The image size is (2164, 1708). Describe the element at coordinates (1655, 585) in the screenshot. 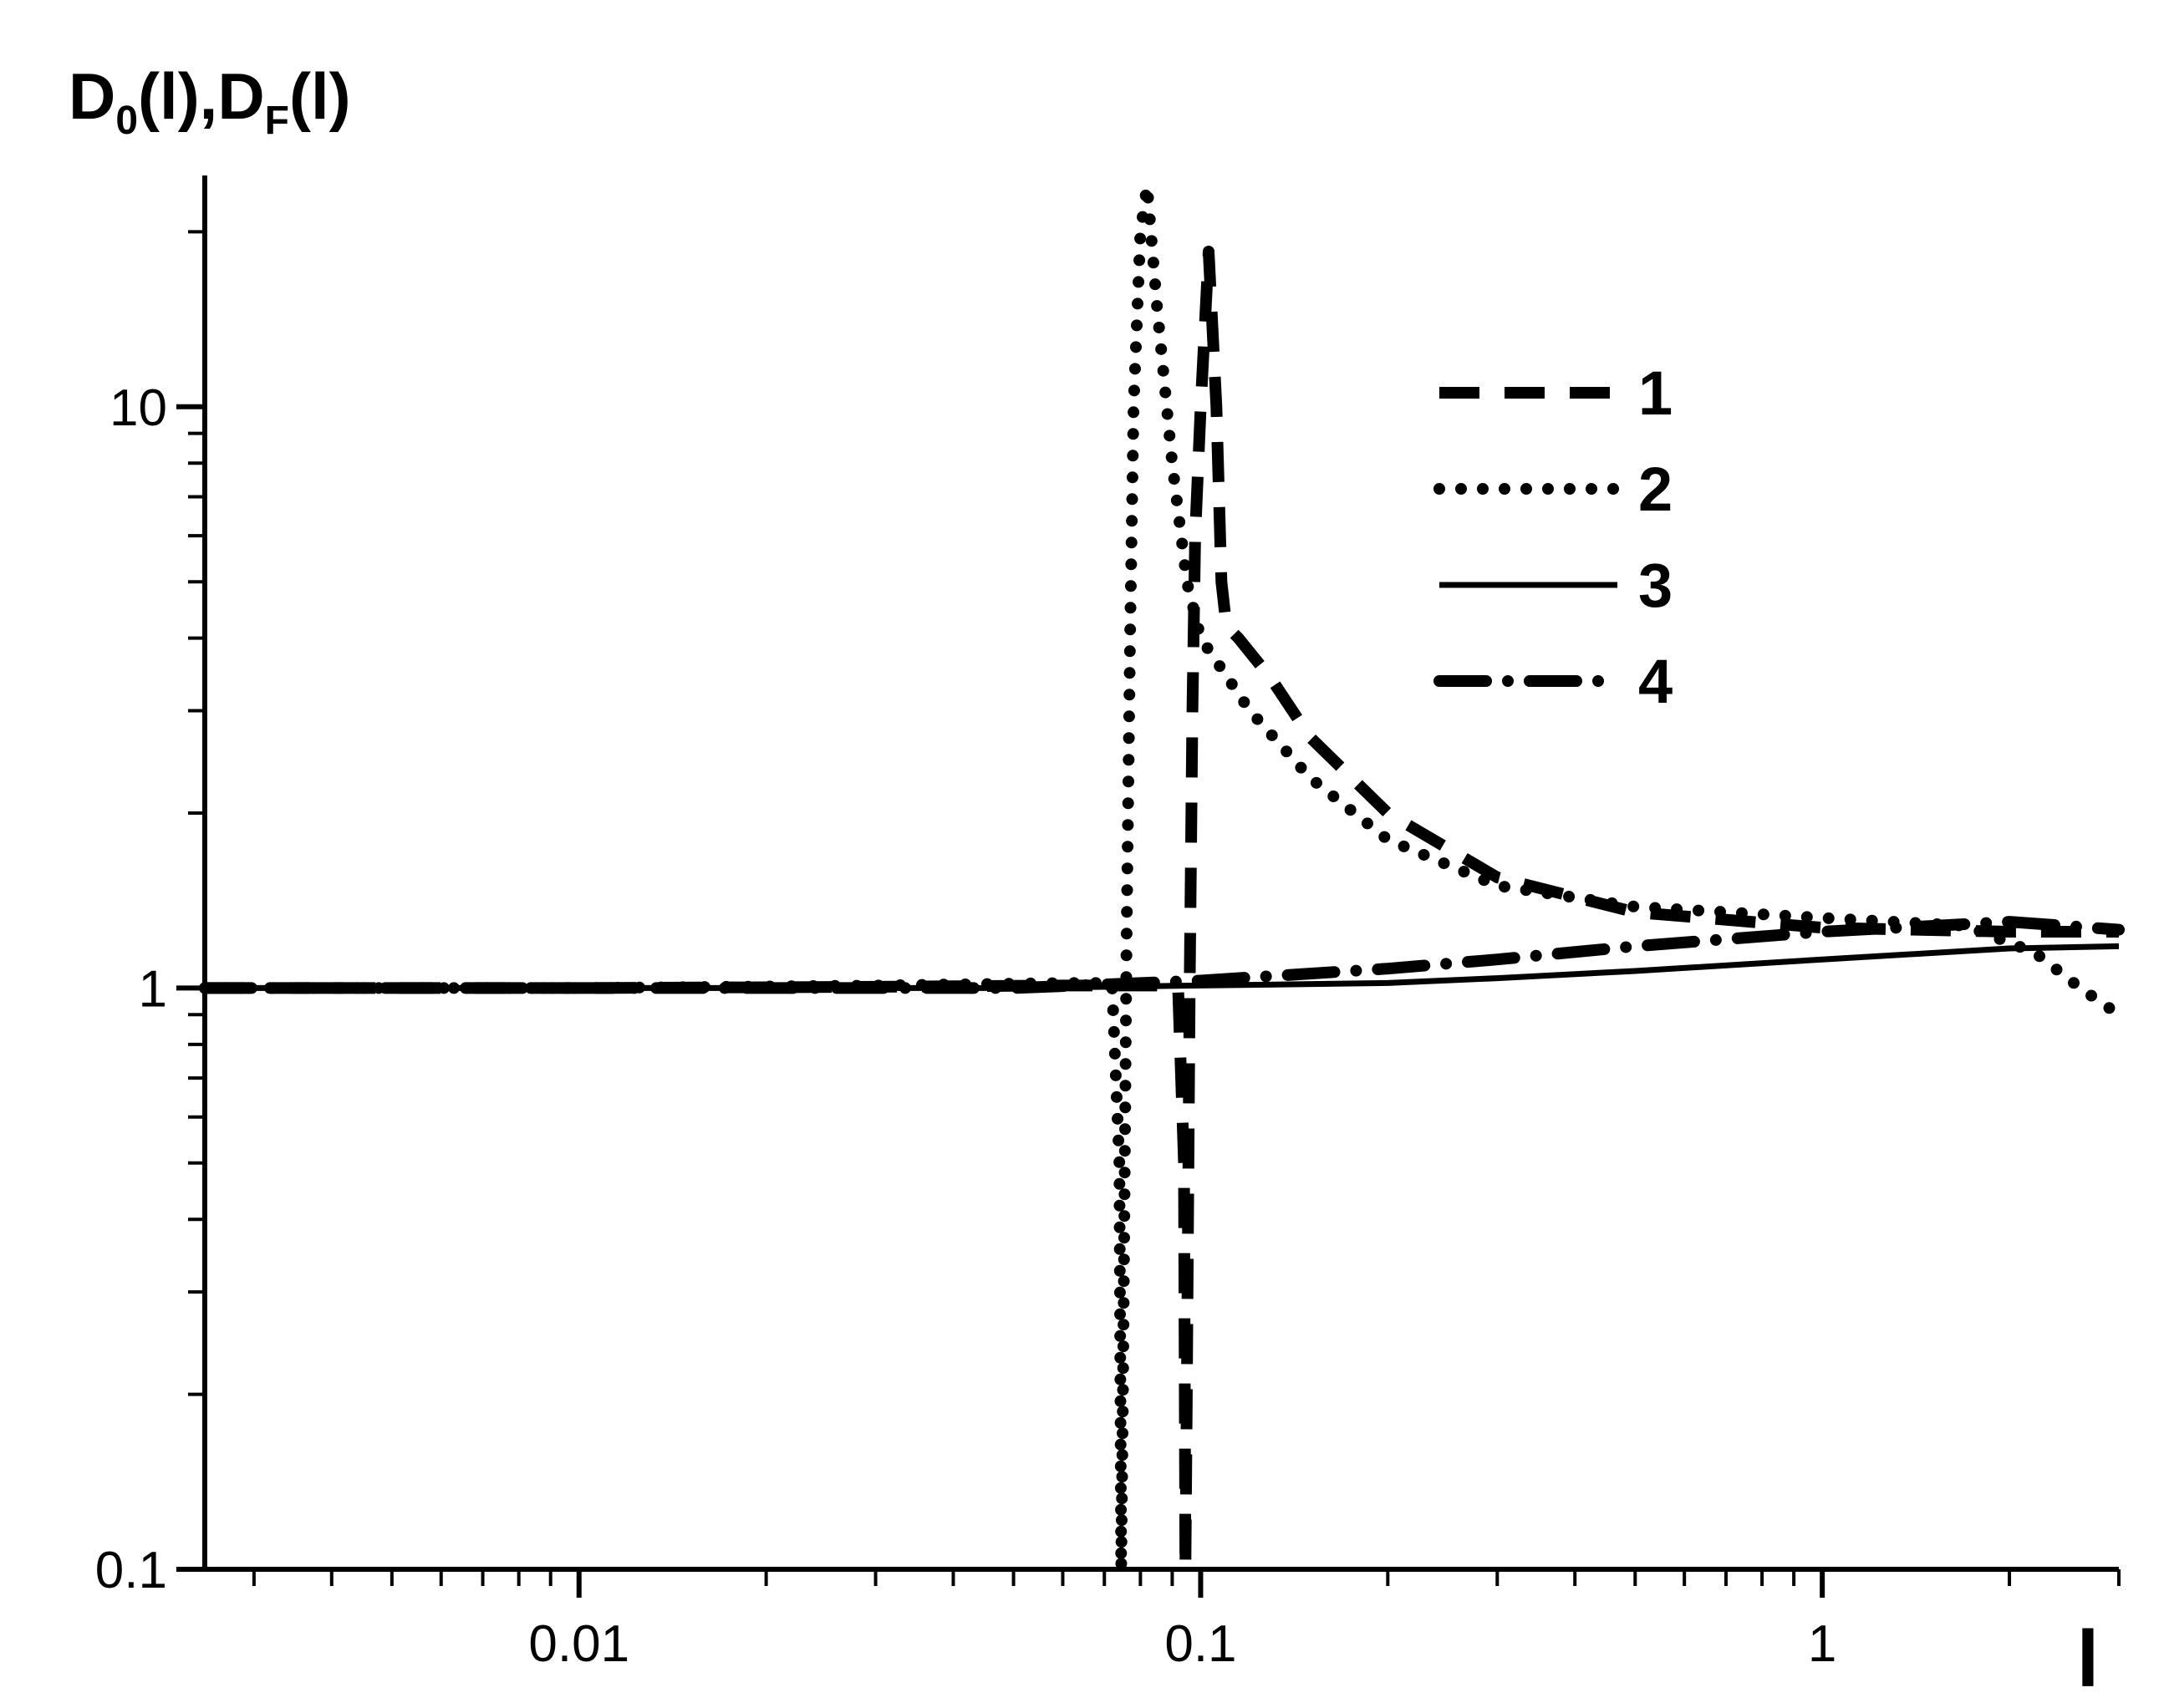

I see `legend-label-3: 3` at that location.